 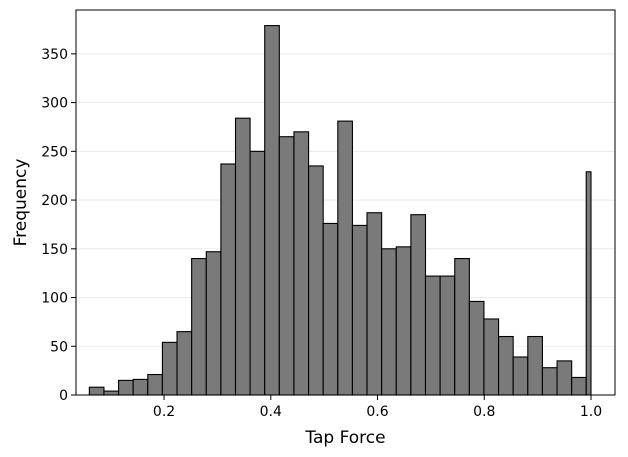 I want to click on y-tick-label: 50, so click(x=59, y=347).